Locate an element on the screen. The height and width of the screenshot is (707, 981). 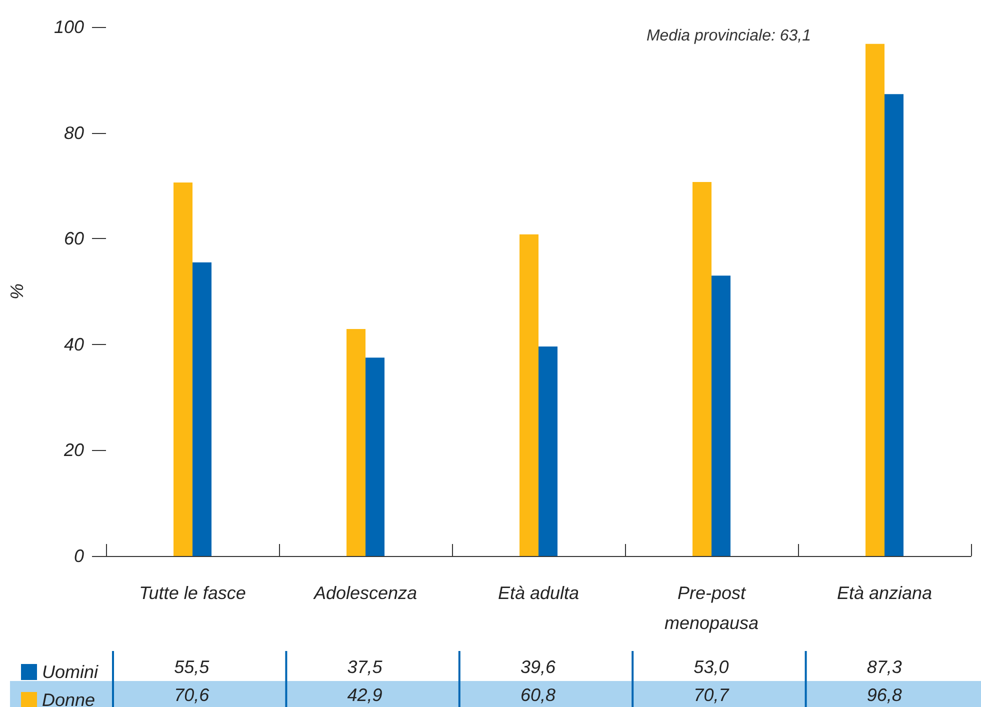
annotation: Media provinciale: 63,1 is located at coordinates (729, 36).